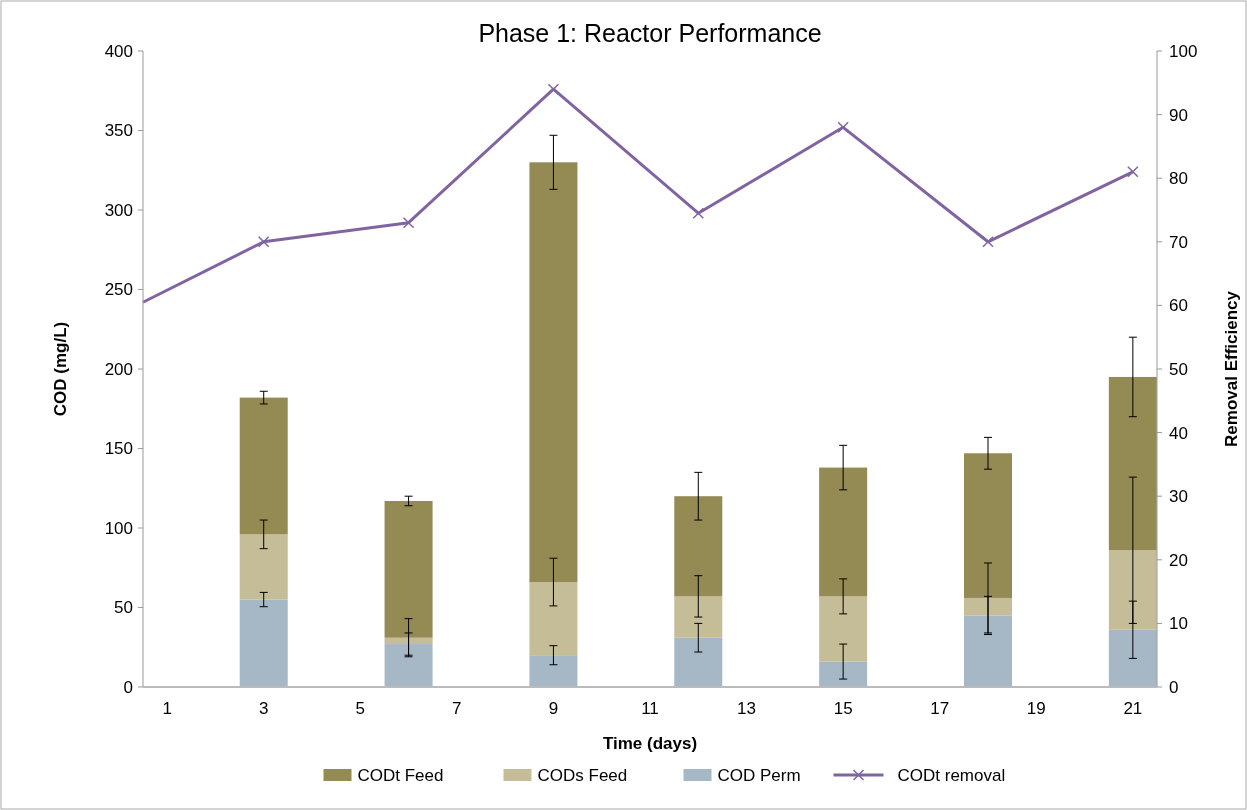 Image resolution: width=1247 pixels, height=810 pixels. I want to click on y2-tick-label: 20, so click(1178, 560).